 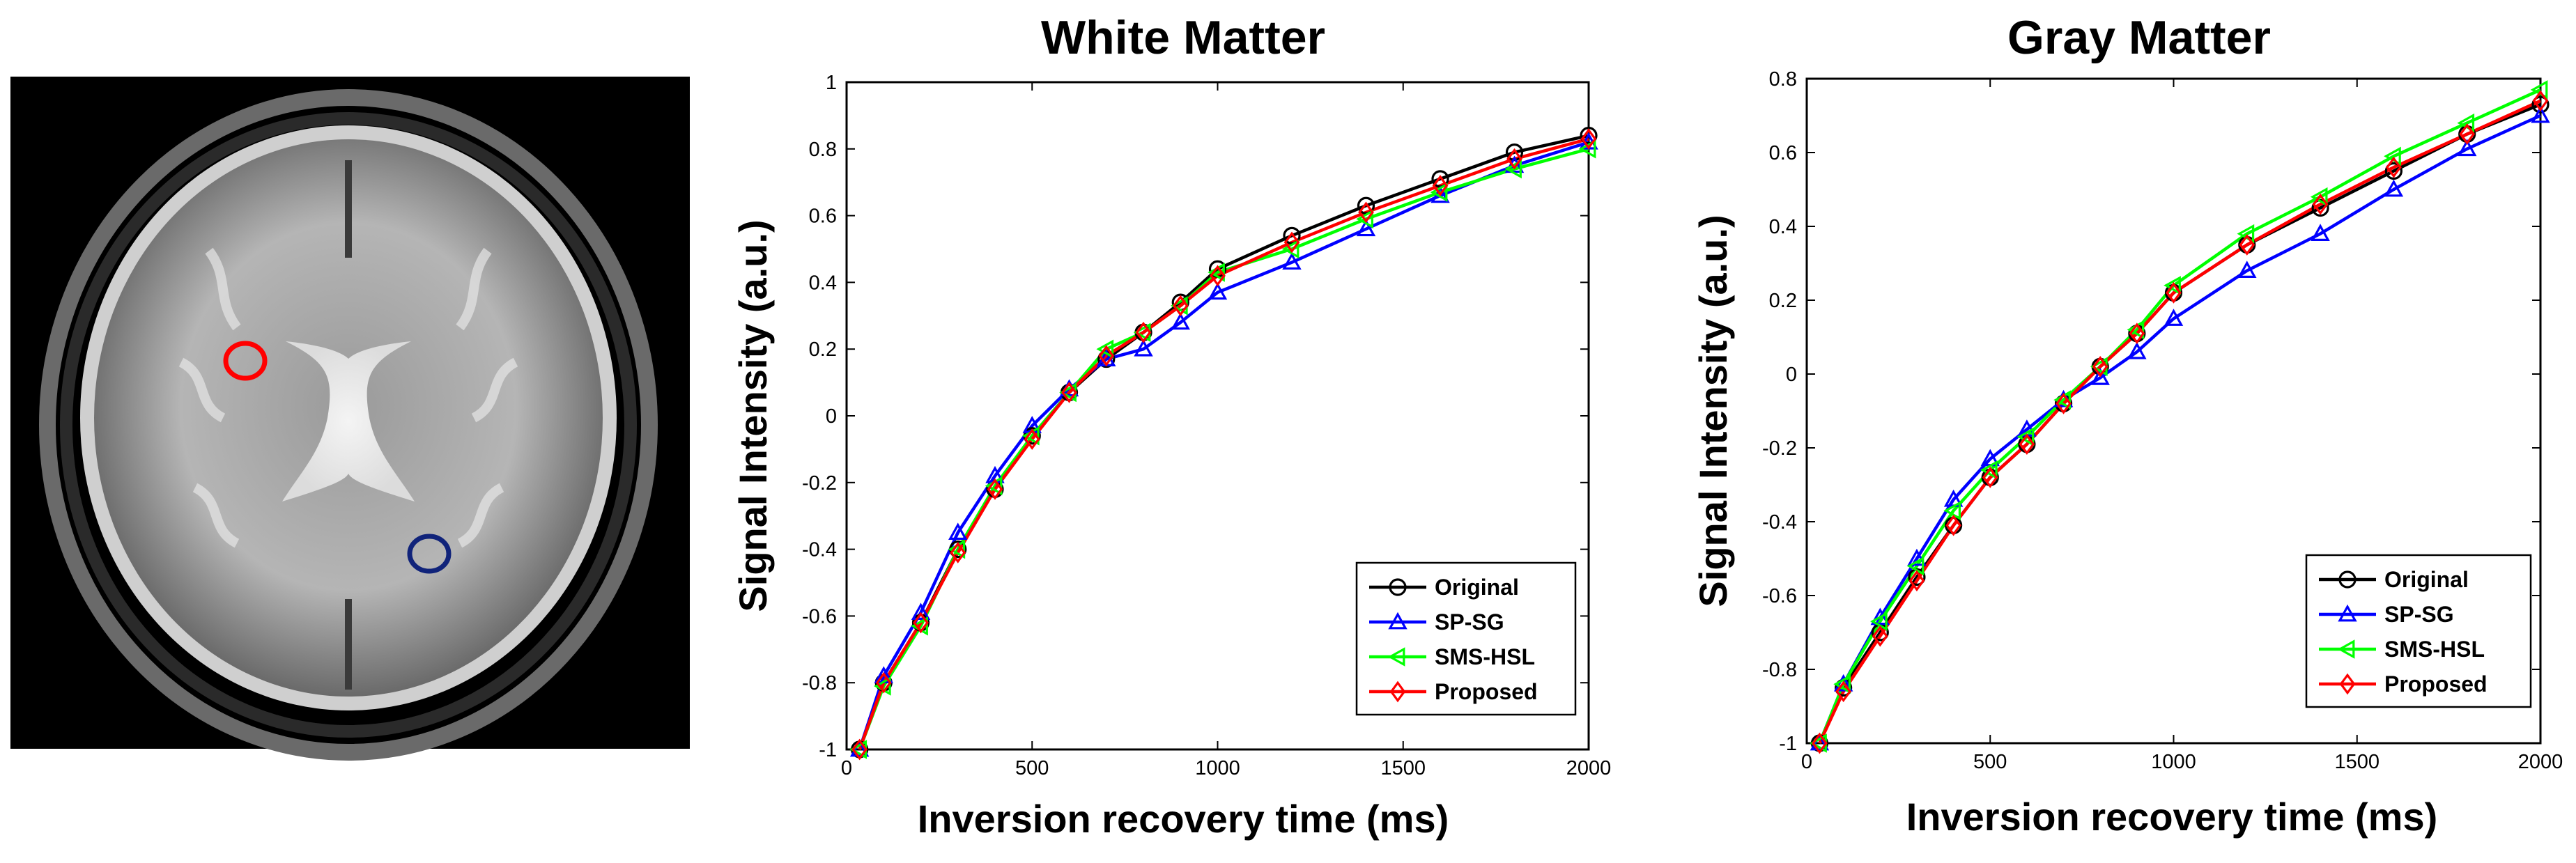 I want to click on legend-label: Proposed, so click(x=1486, y=692).